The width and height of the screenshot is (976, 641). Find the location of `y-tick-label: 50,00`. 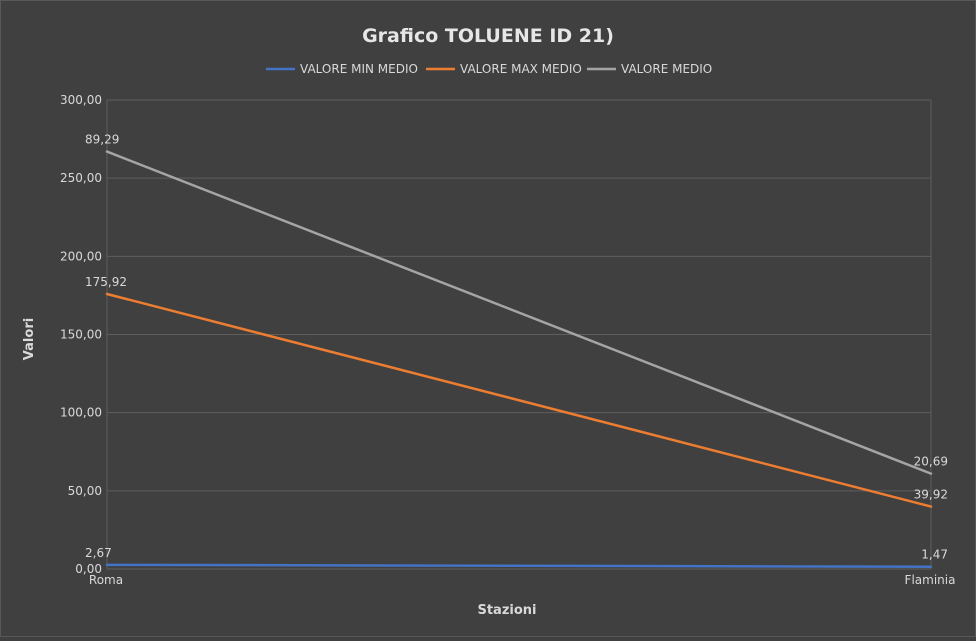

y-tick-label: 50,00 is located at coordinates (85, 491).